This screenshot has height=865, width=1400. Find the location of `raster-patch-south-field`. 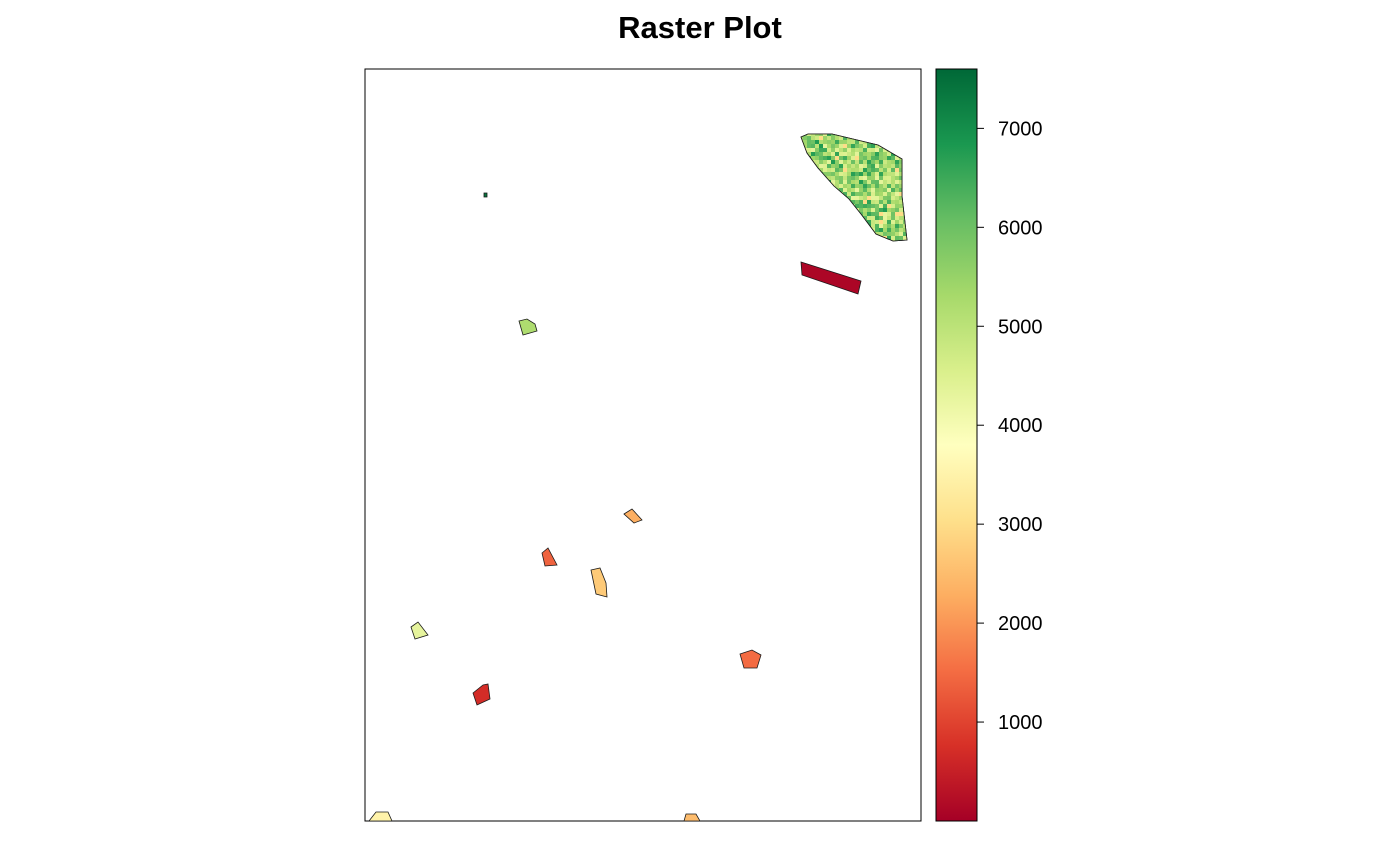

raster-patch-south-field is located at coordinates (481, 694).